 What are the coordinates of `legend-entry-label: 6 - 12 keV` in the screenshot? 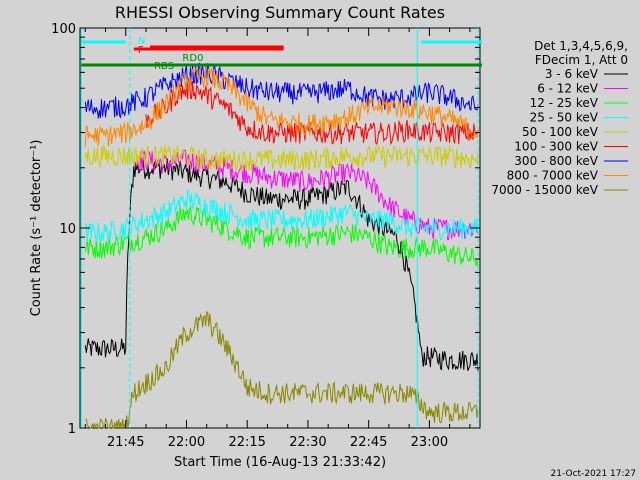 It's located at (568, 89).